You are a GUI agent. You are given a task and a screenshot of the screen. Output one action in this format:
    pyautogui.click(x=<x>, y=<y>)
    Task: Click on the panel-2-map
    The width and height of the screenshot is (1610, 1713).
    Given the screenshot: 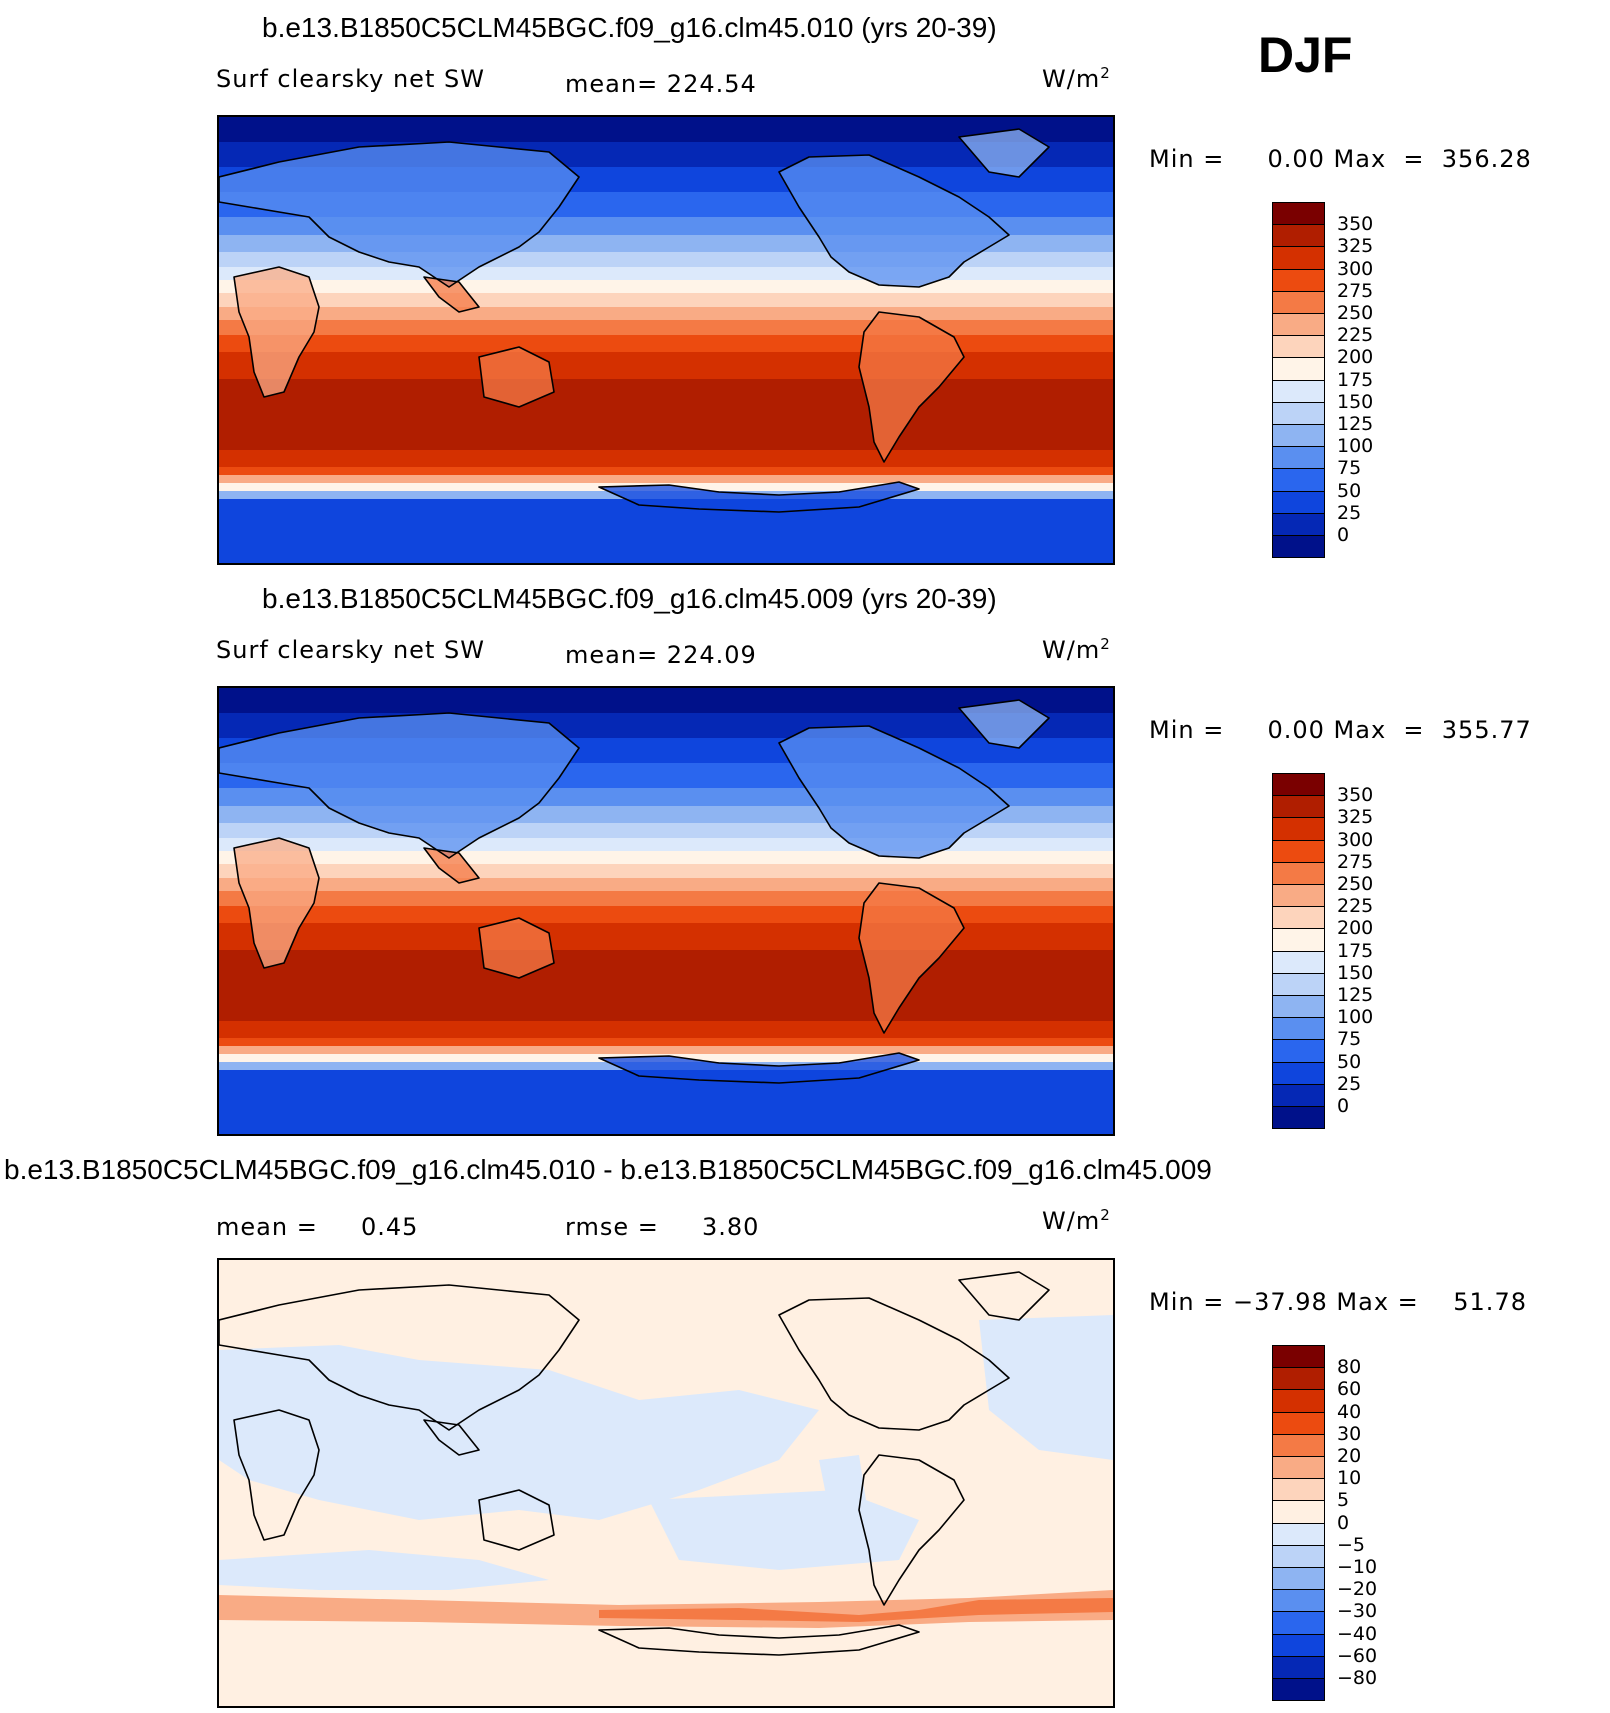 What is the action you would take?
    pyautogui.click(x=666, y=911)
    